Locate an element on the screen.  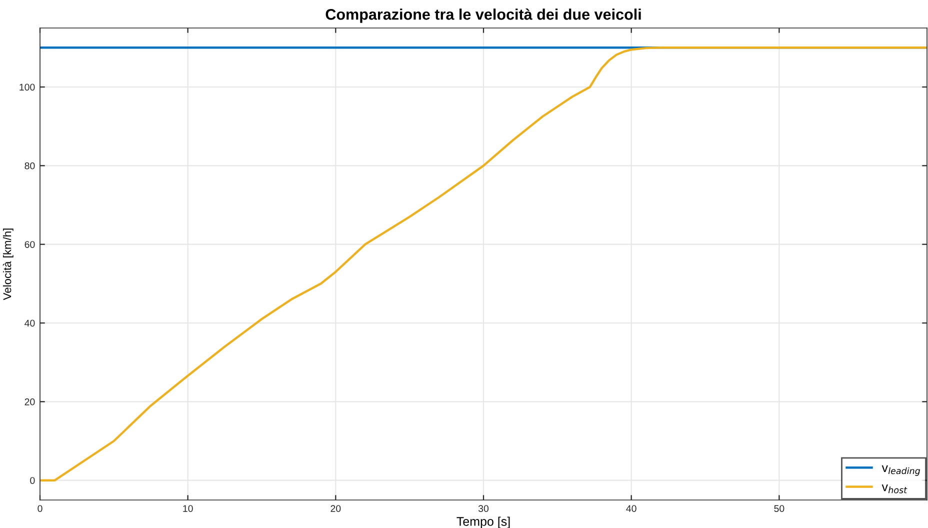
y-tick-label: 80 is located at coordinates (29, 166).